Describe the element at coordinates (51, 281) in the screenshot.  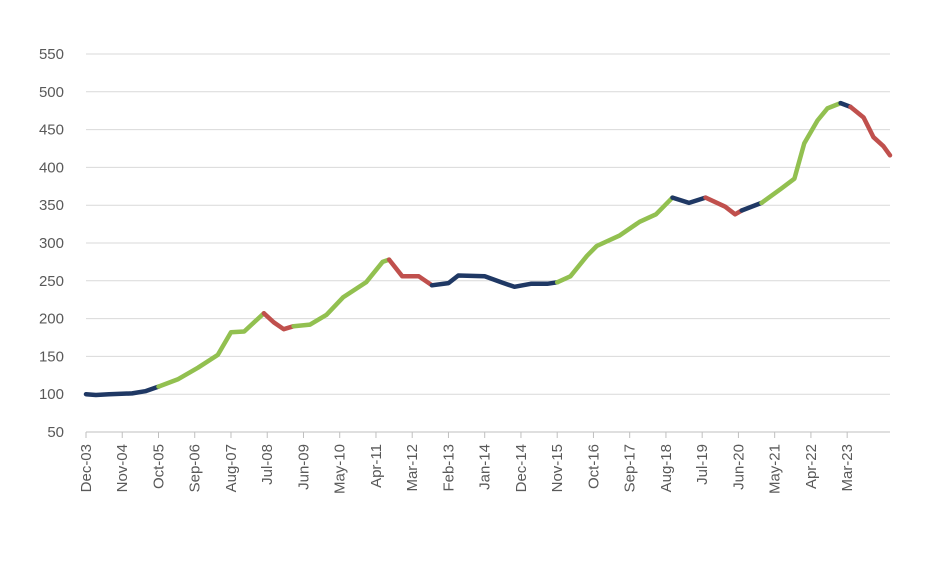
I see `y-tick-label: 250` at that location.